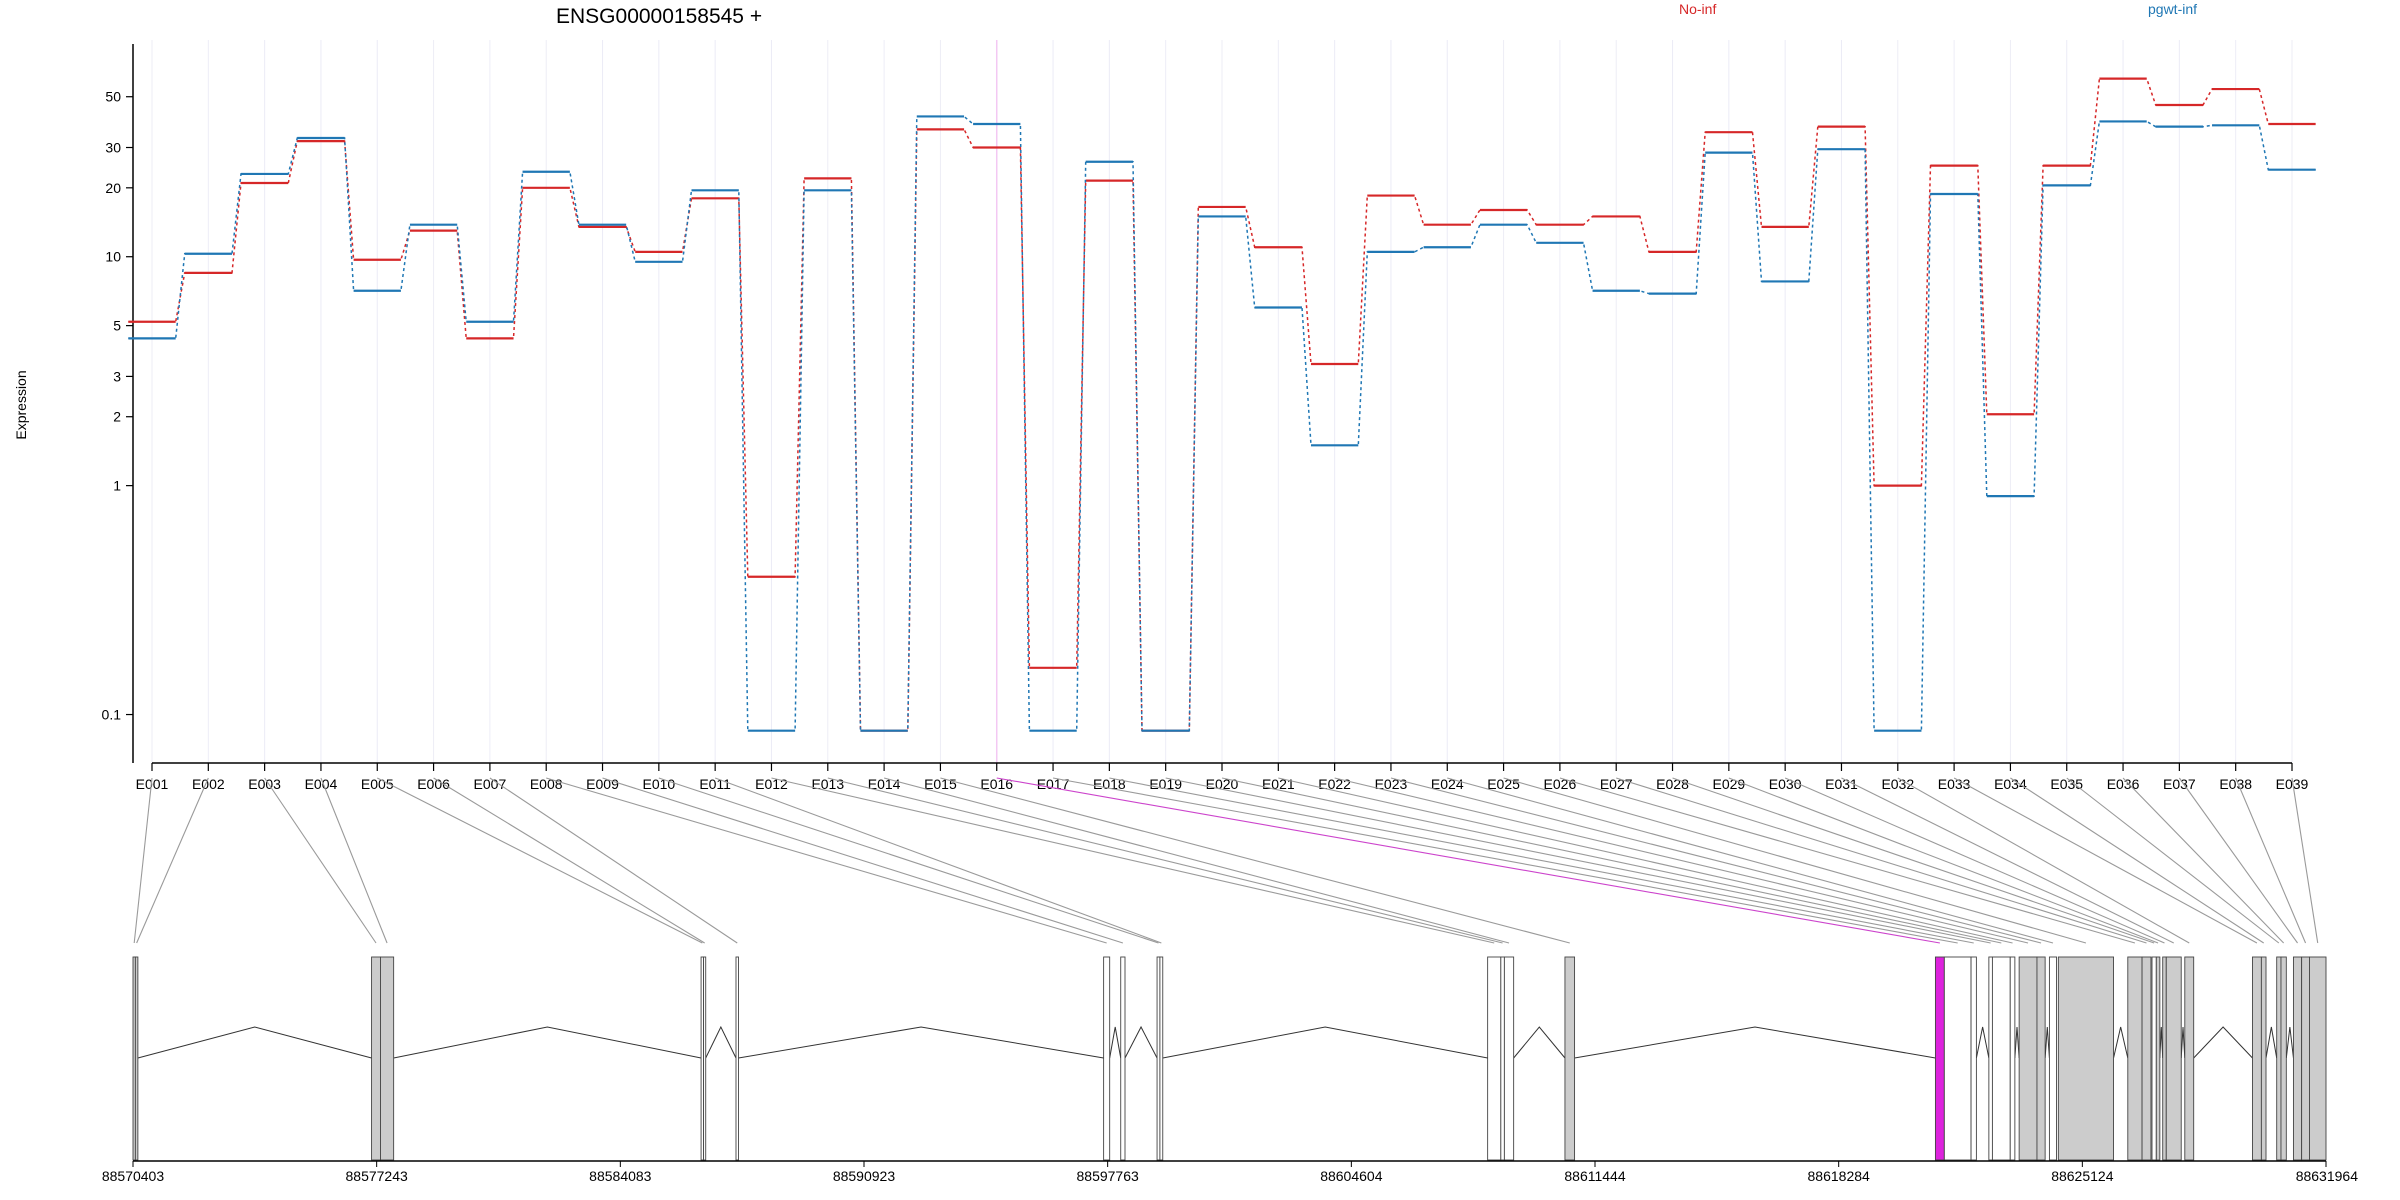  I want to click on connector-e008, so click(826, 860).